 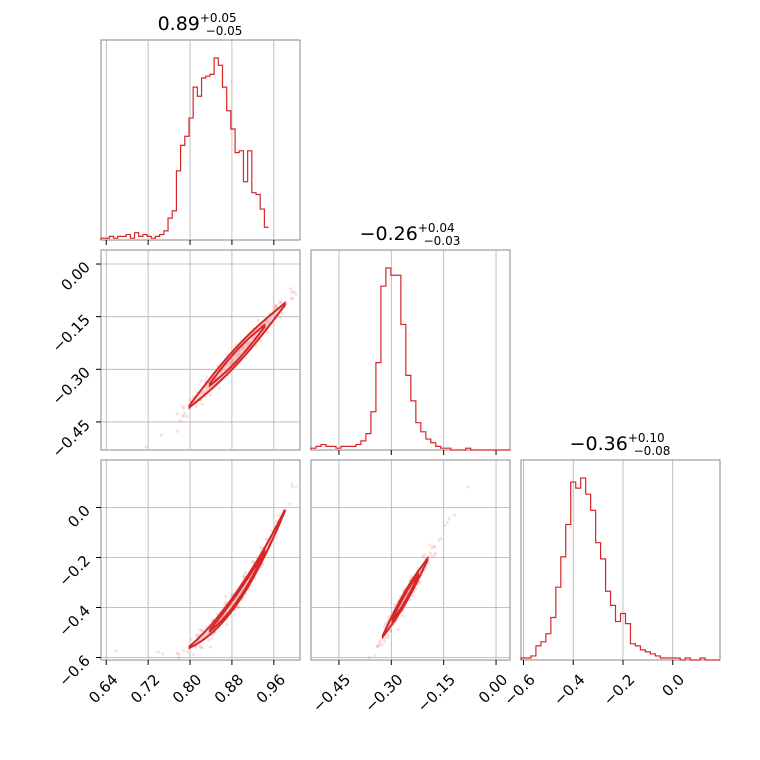 I want to click on y-tick-label: −0.15, so click(x=71, y=333).